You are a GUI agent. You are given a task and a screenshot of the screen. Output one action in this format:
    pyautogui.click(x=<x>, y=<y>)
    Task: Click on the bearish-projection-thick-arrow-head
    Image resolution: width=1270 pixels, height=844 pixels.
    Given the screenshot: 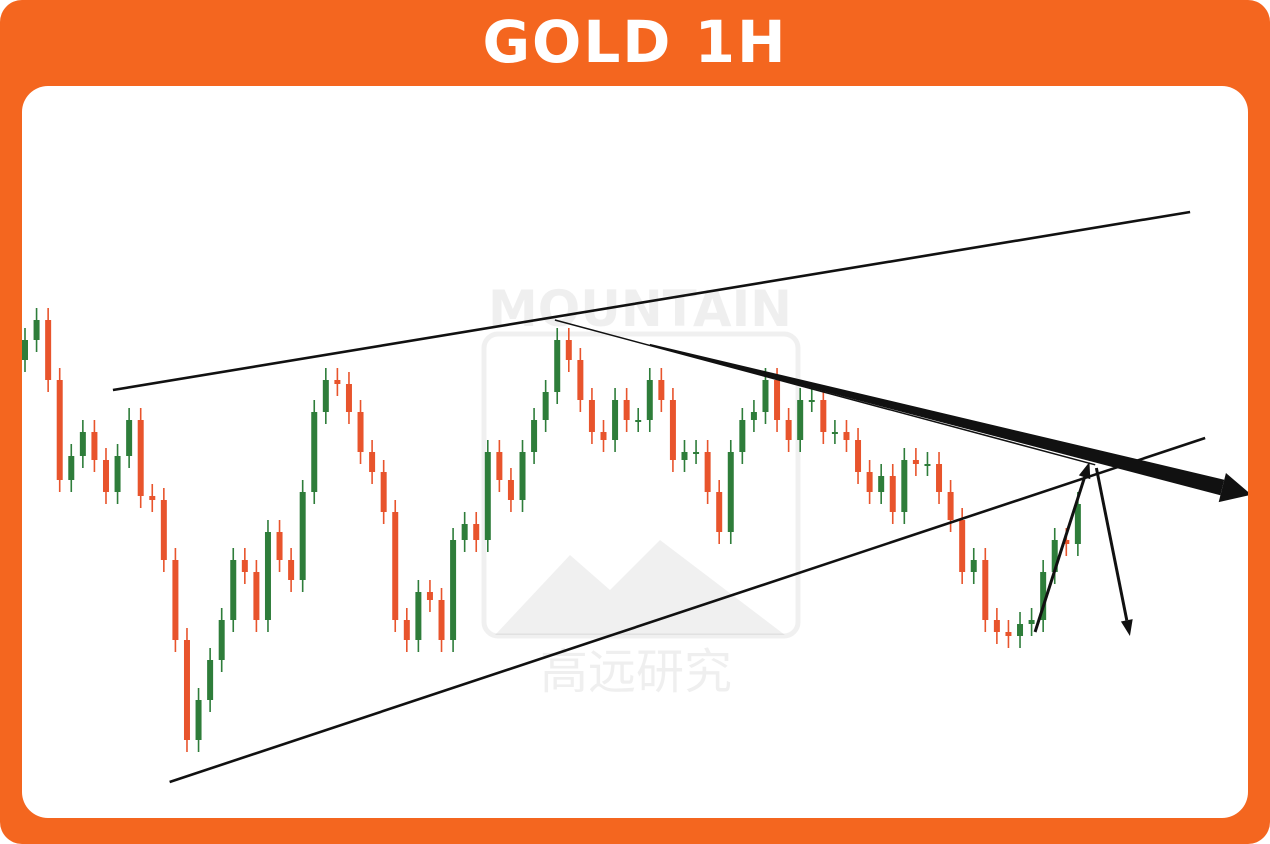 What is the action you would take?
    pyautogui.click(x=1233, y=487)
    